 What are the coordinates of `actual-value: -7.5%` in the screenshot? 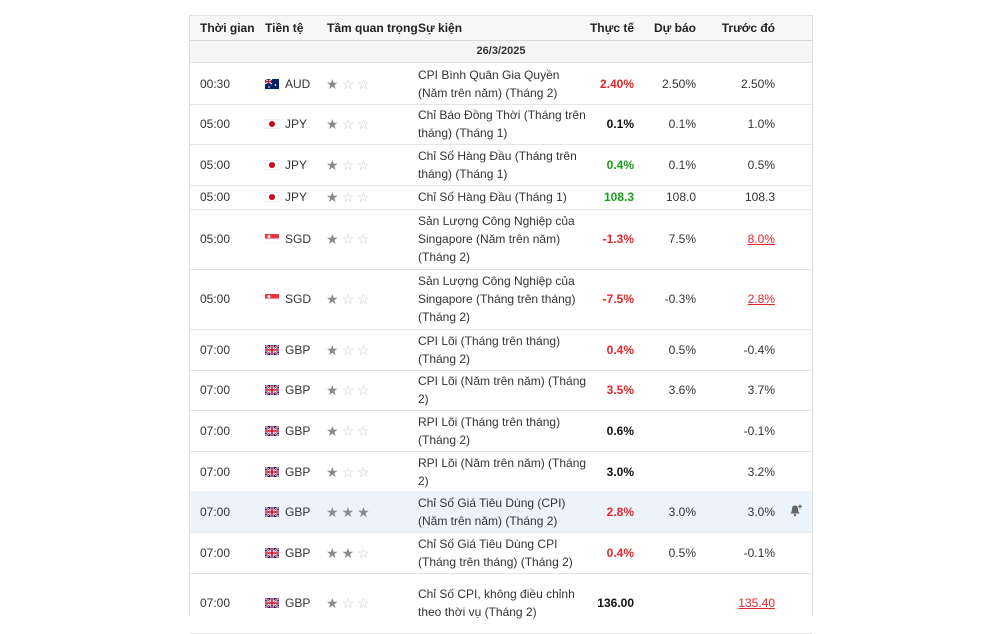 It's located at (618, 299).